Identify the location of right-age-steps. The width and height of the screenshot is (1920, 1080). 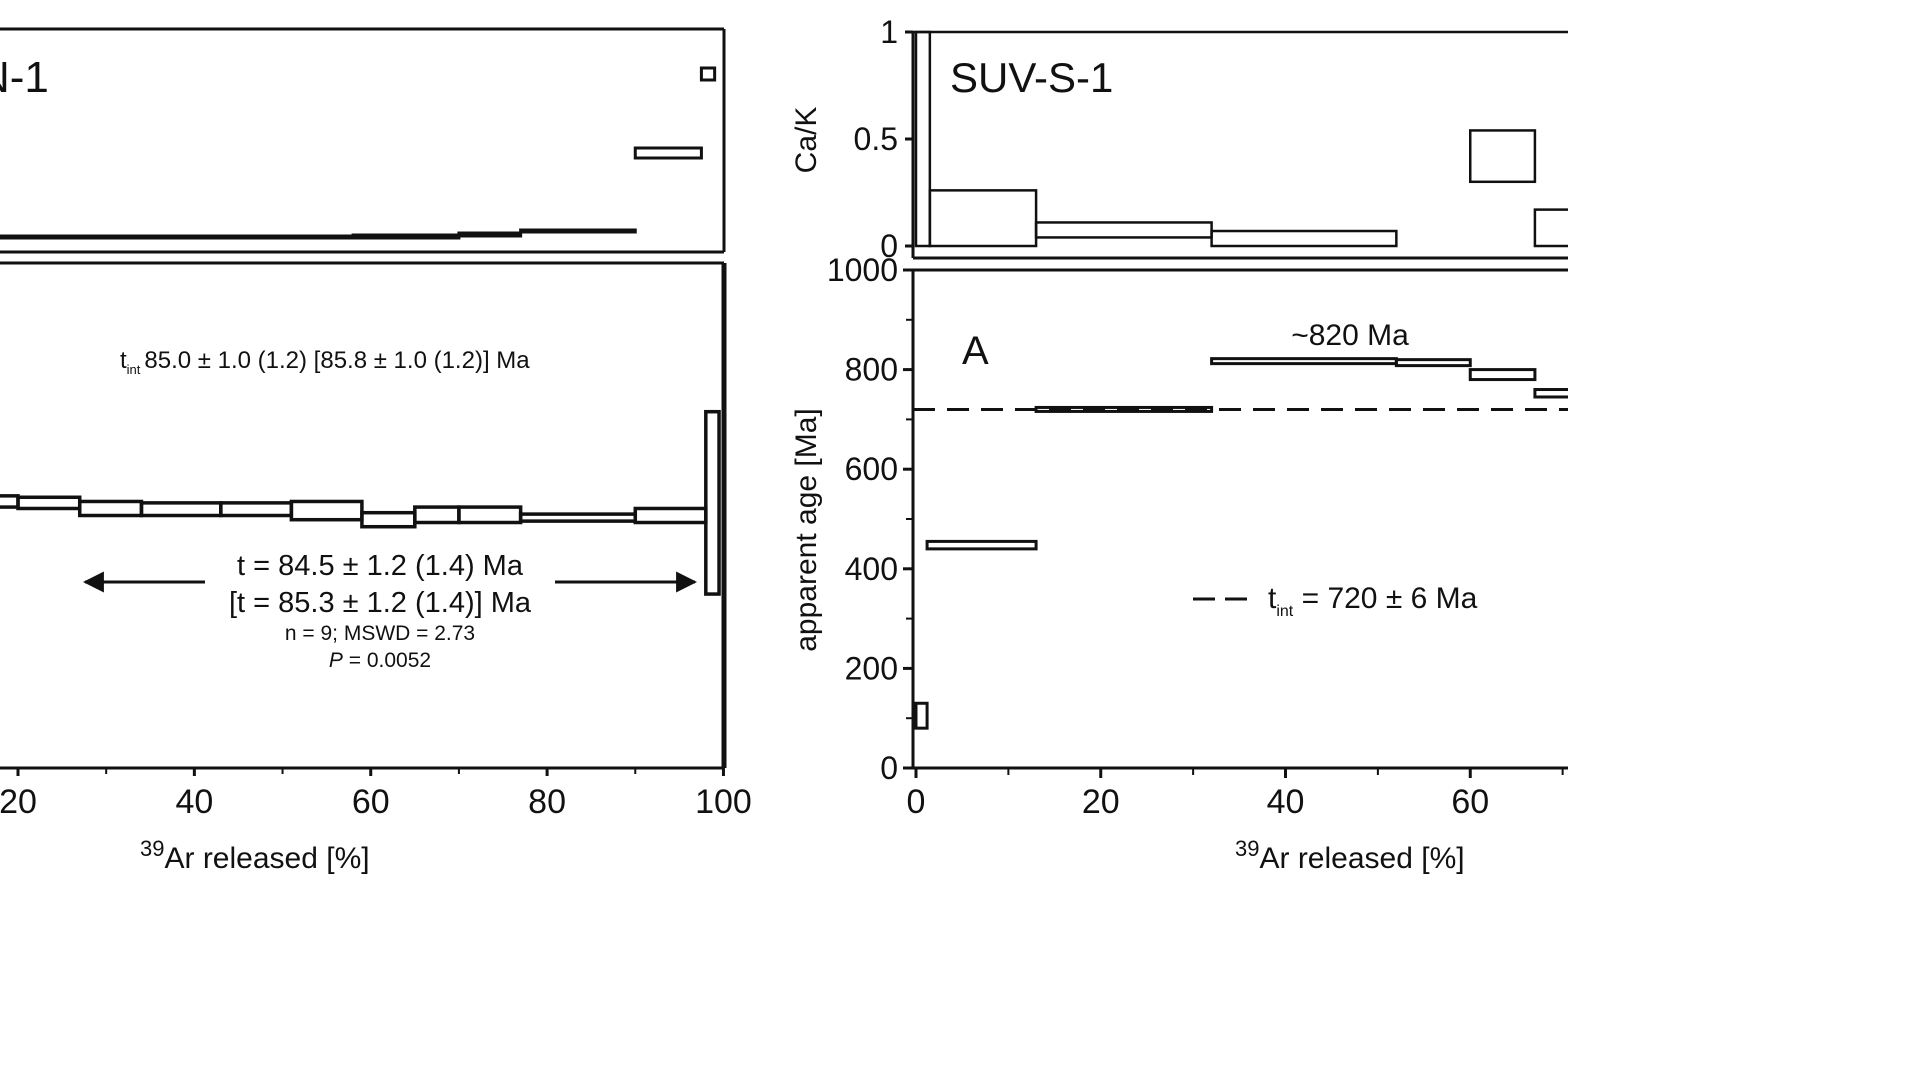
(1241, 543).